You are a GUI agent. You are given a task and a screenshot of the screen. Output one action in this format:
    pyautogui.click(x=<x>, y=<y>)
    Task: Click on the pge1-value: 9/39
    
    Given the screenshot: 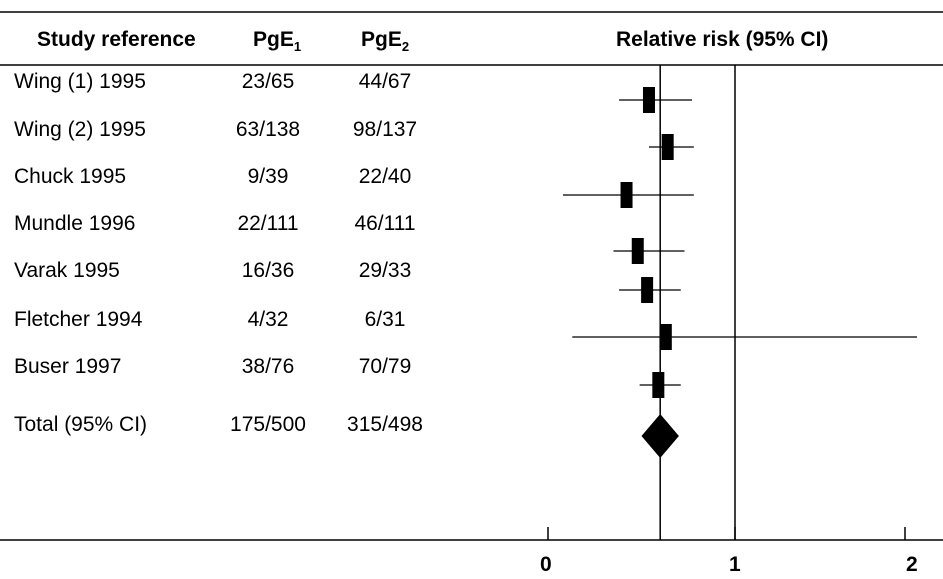 What is the action you would take?
    pyautogui.click(x=268, y=176)
    